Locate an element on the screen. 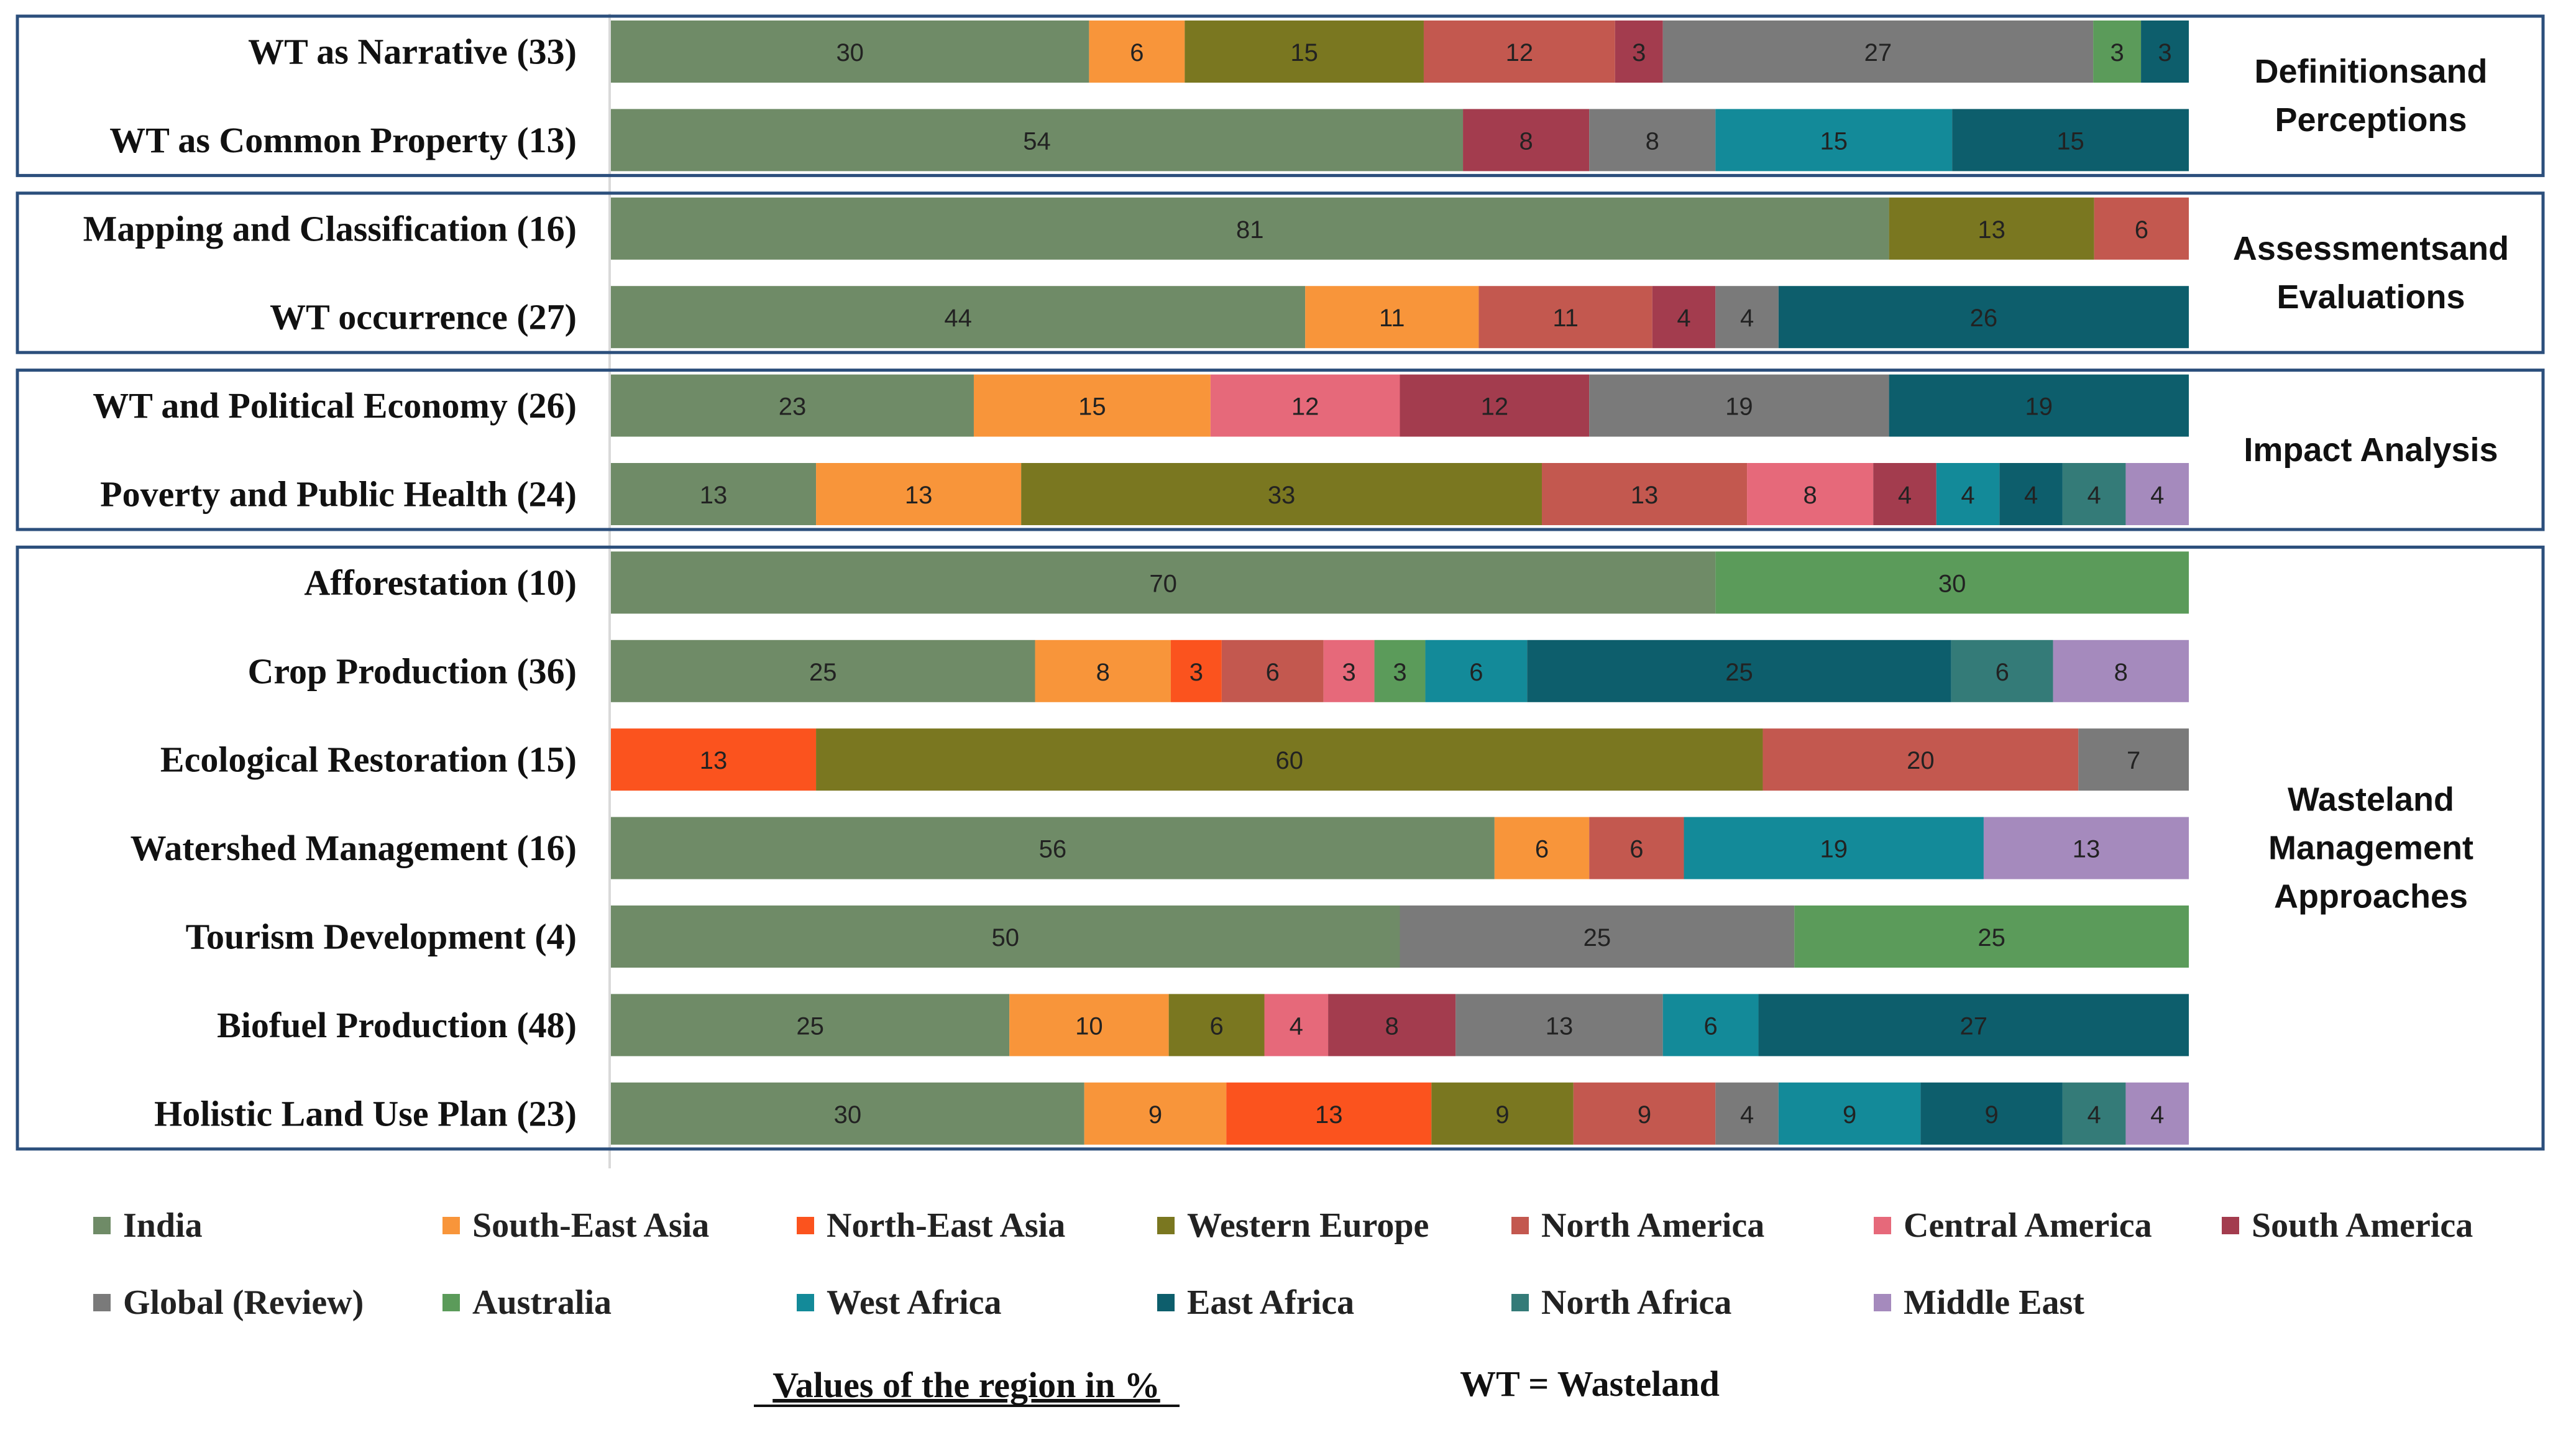 Image resolution: width=2576 pixels, height=1435 pixels. legend-label: Global (Review) is located at coordinates (243, 1302).